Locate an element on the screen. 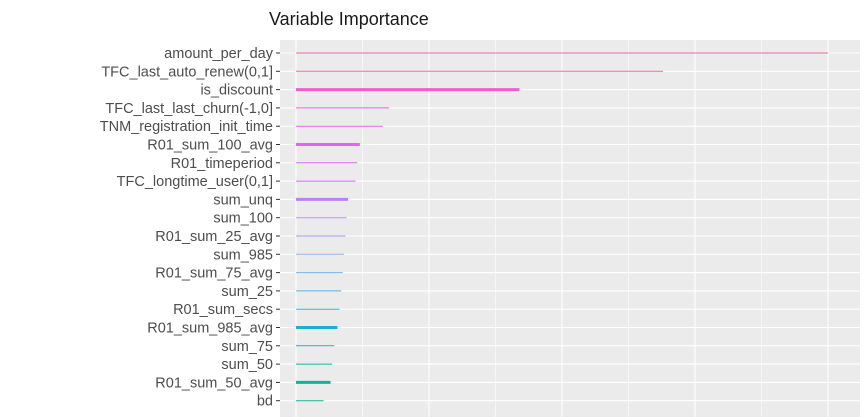 Image resolution: width=866 pixels, height=417 pixels. y-tick-label: R01_sum_50_avg is located at coordinates (214, 383).